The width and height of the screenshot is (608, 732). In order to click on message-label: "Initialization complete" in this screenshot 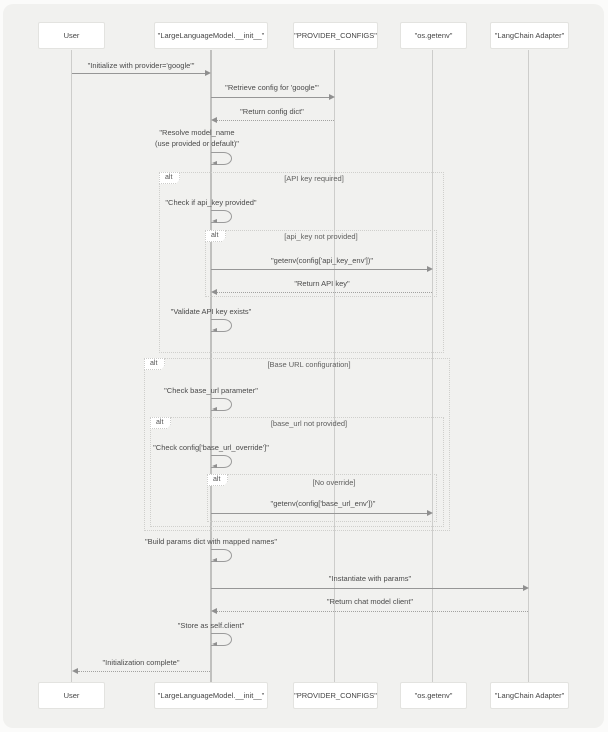, I will do `click(141, 662)`.